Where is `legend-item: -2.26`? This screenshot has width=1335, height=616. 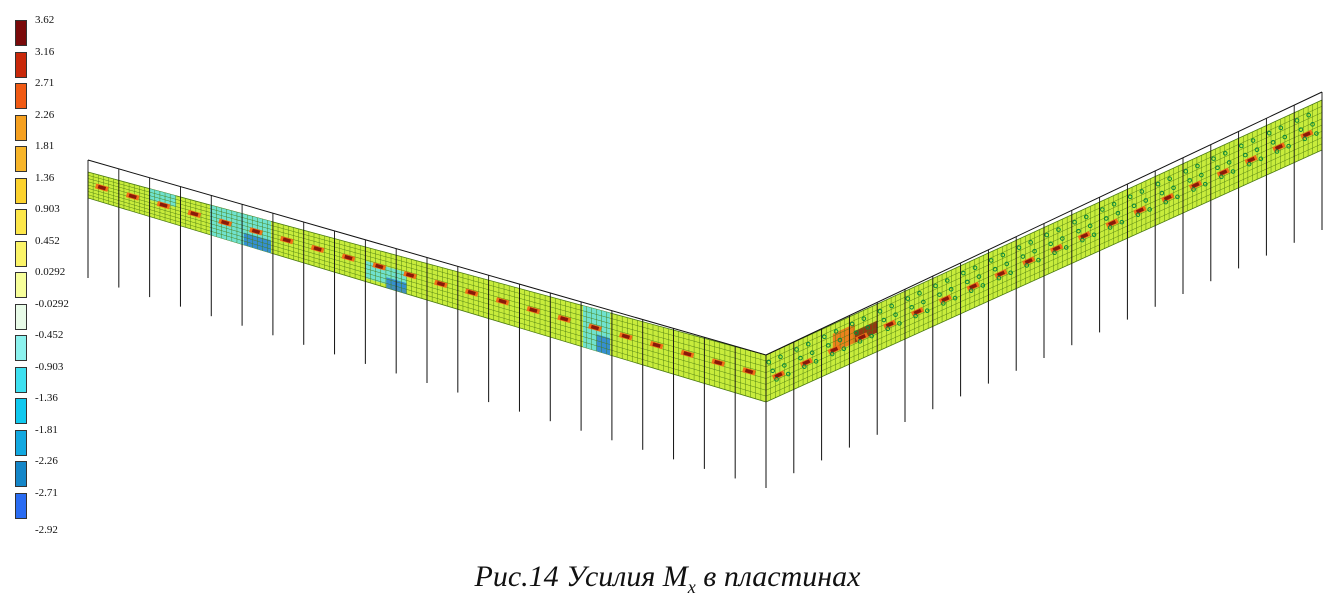 legend-item: -2.26 is located at coordinates (45, 471).